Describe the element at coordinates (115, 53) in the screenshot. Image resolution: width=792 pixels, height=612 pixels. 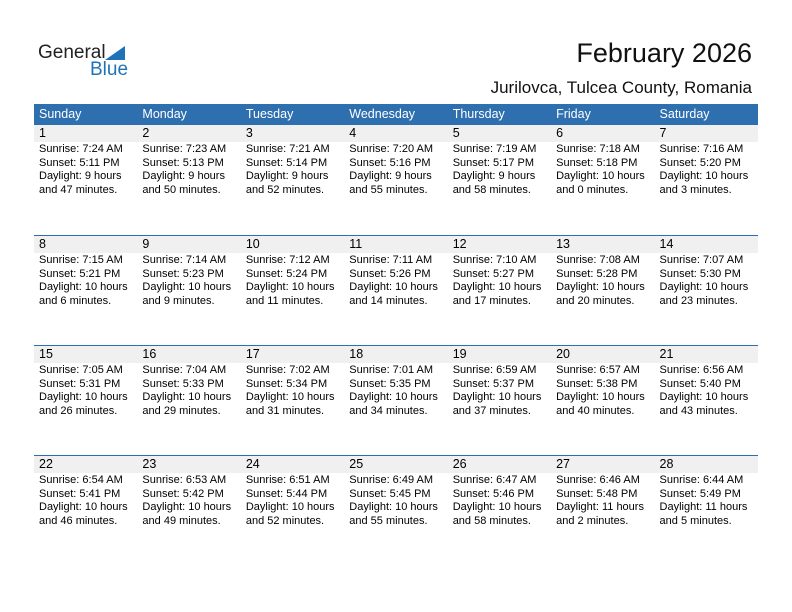
I see `logo-triangle-icon` at that location.